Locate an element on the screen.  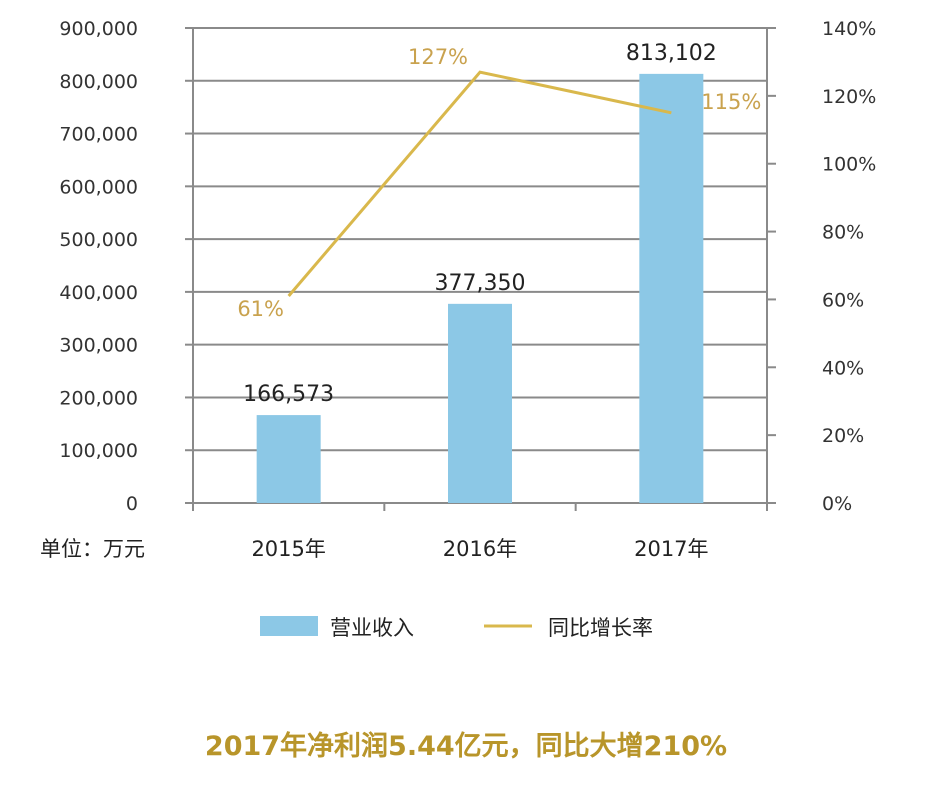
left-tick-label: 0 is located at coordinates (132, 504).